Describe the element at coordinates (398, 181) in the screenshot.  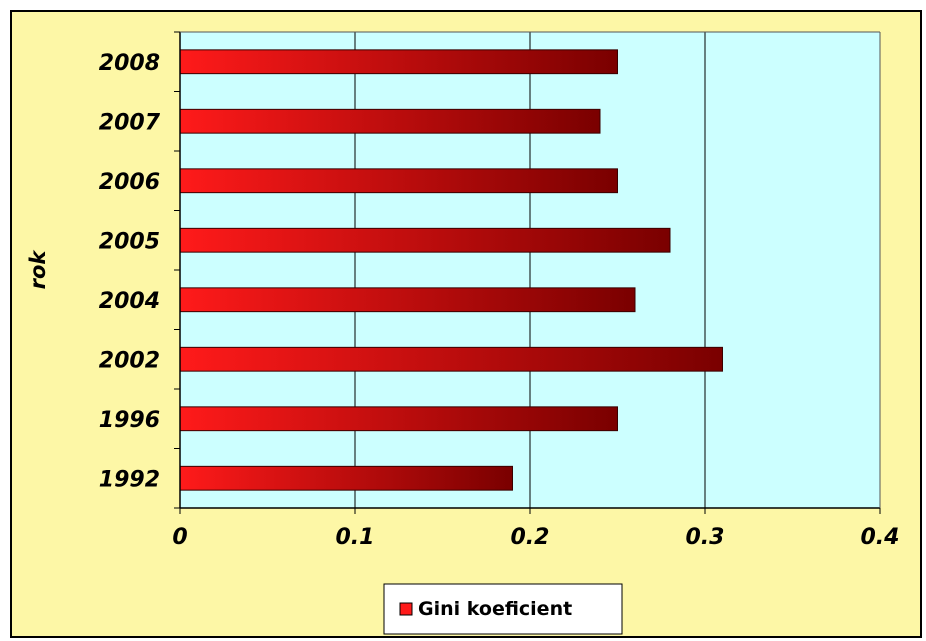
I see `bar-2006` at that location.